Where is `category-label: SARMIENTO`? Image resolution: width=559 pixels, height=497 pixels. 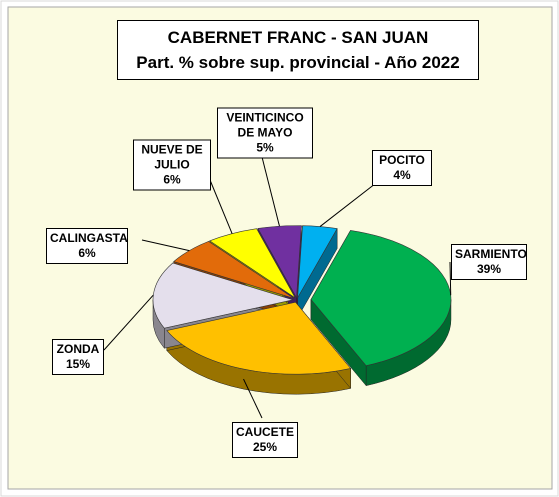
category-label: SARMIENTO is located at coordinates (491, 254).